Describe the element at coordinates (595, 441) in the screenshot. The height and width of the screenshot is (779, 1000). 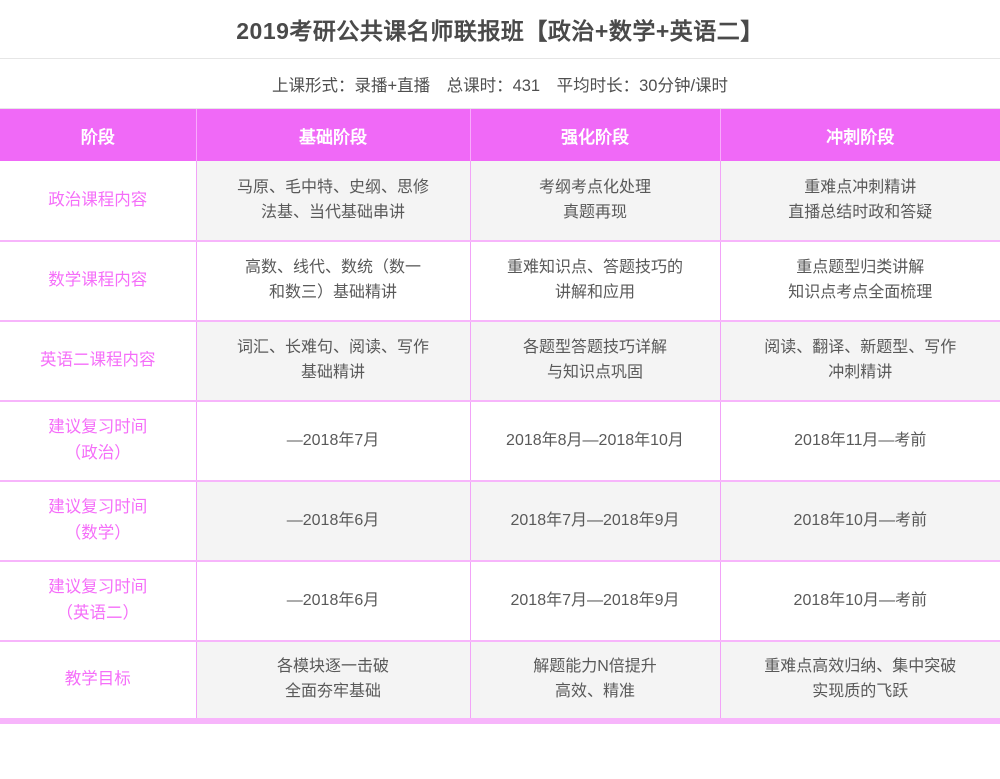
I see `table-cell: 2018年8月—2018年10月` at that location.